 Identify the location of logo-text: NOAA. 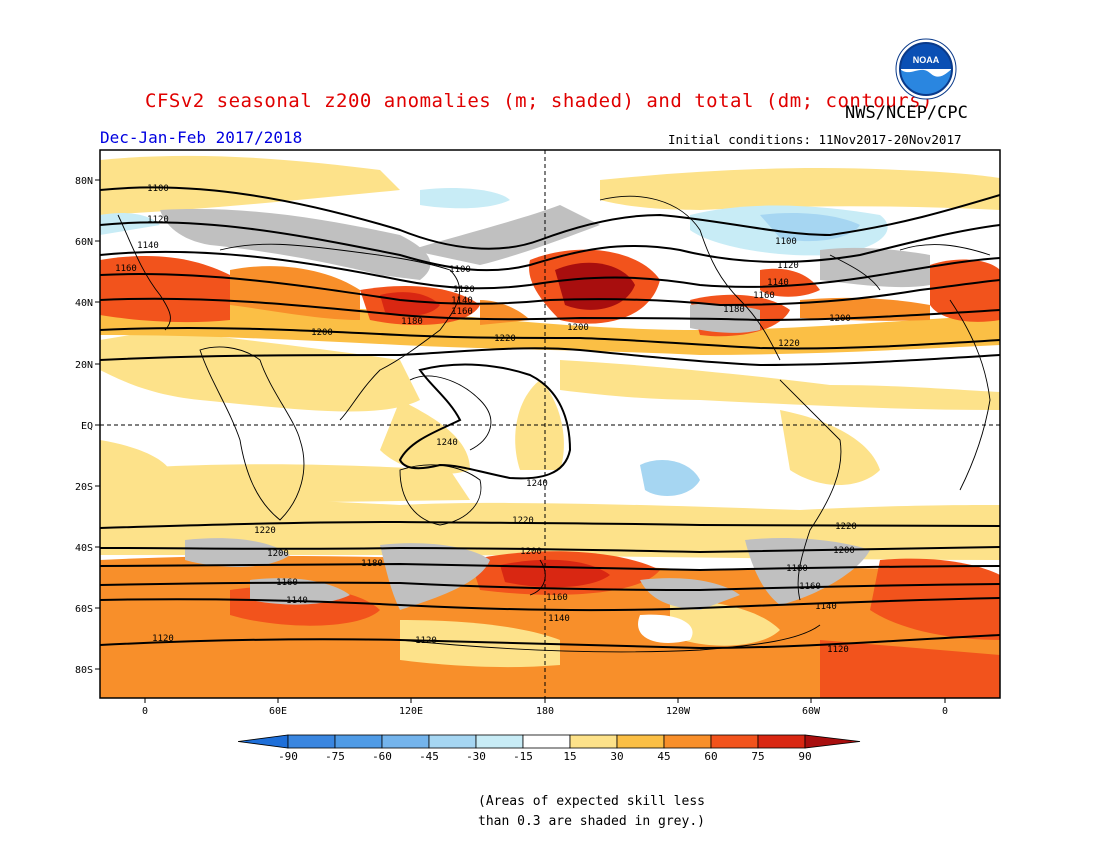
(926, 60).